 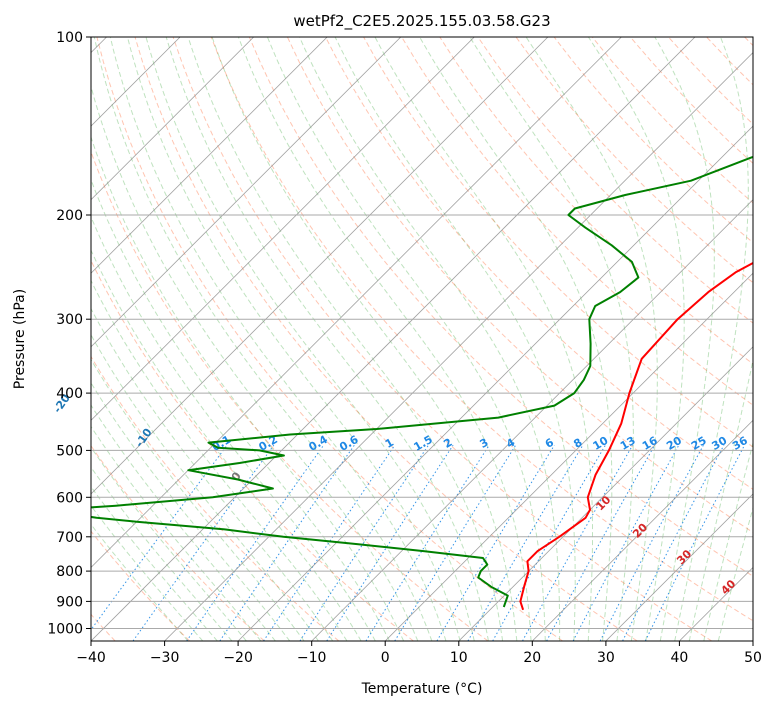 I want to click on y-axis-label: Pressure (hPa), so click(x=20, y=339).